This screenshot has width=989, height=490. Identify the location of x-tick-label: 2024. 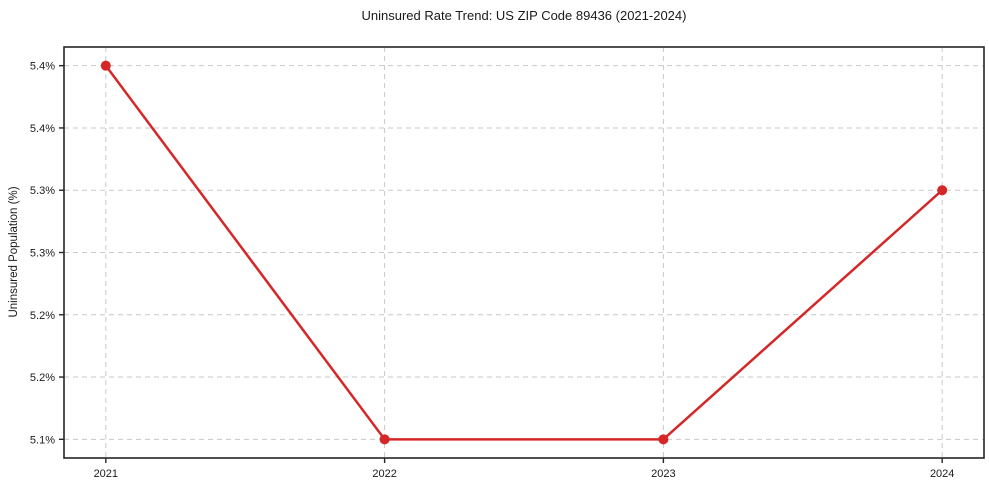
(942, 474).